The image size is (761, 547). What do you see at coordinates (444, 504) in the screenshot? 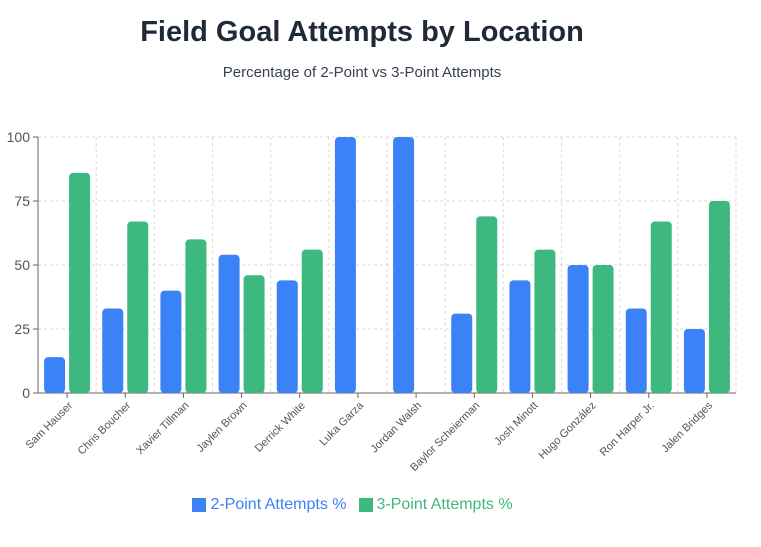
I see `legend-label-3pt: 3-Point Attempts %` at bounding box center [444, 504].